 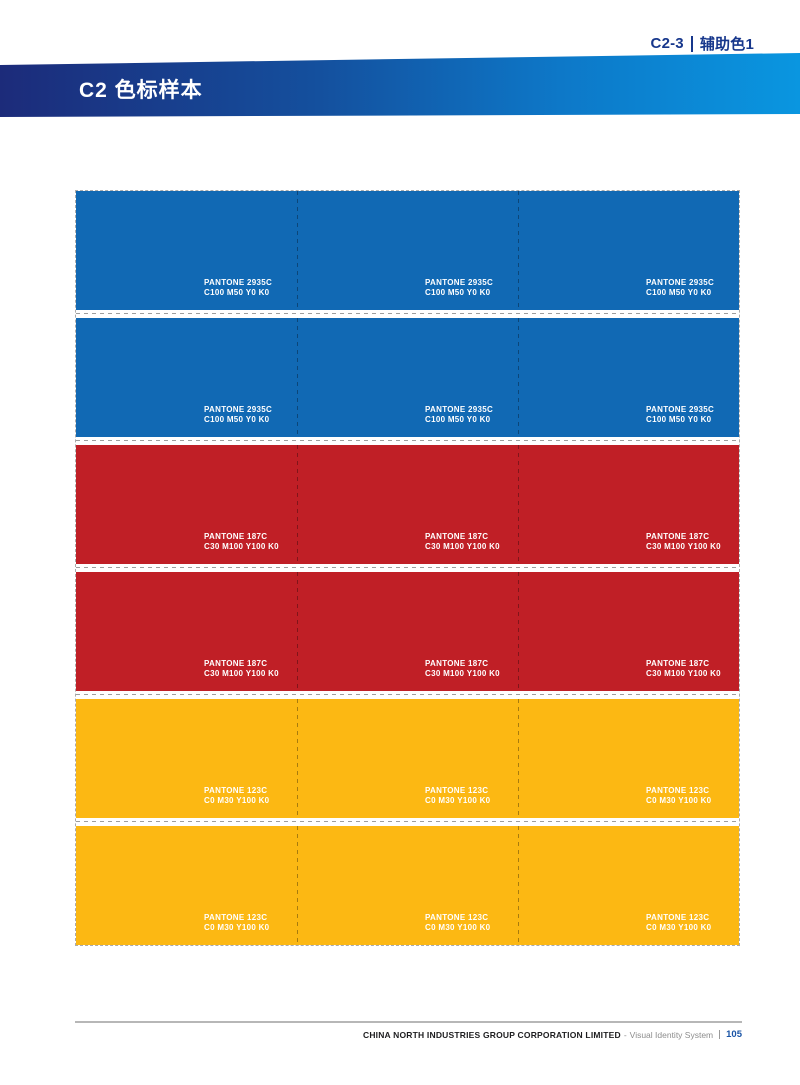 I want to click on page-title-bar: C2 色标样本, so click(x=400, y=85).